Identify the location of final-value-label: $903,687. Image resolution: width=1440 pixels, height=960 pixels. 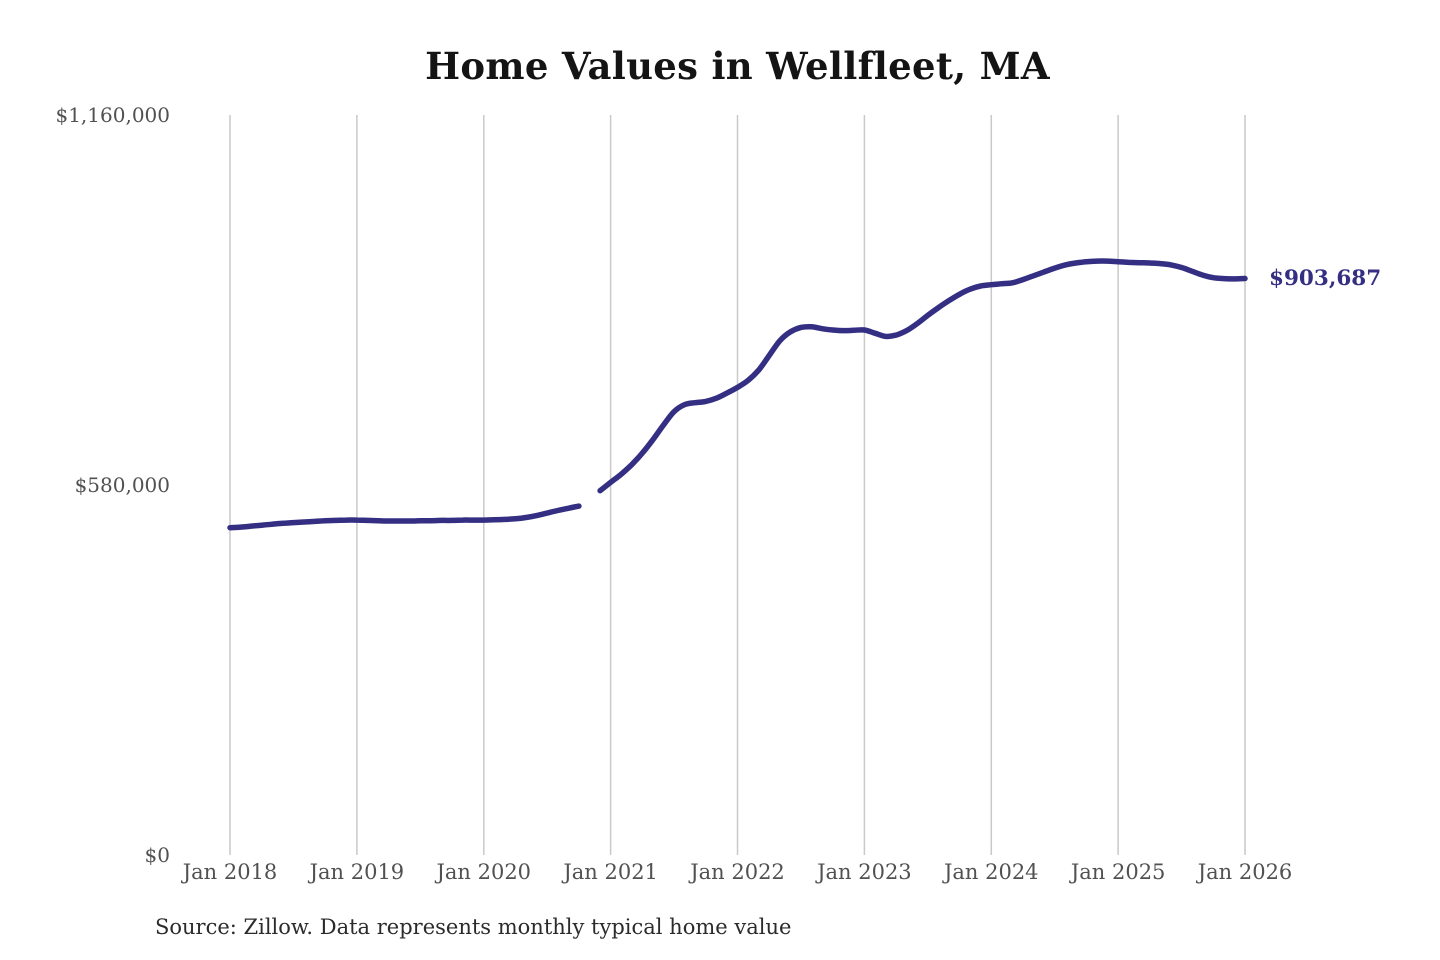
(1325, 278).